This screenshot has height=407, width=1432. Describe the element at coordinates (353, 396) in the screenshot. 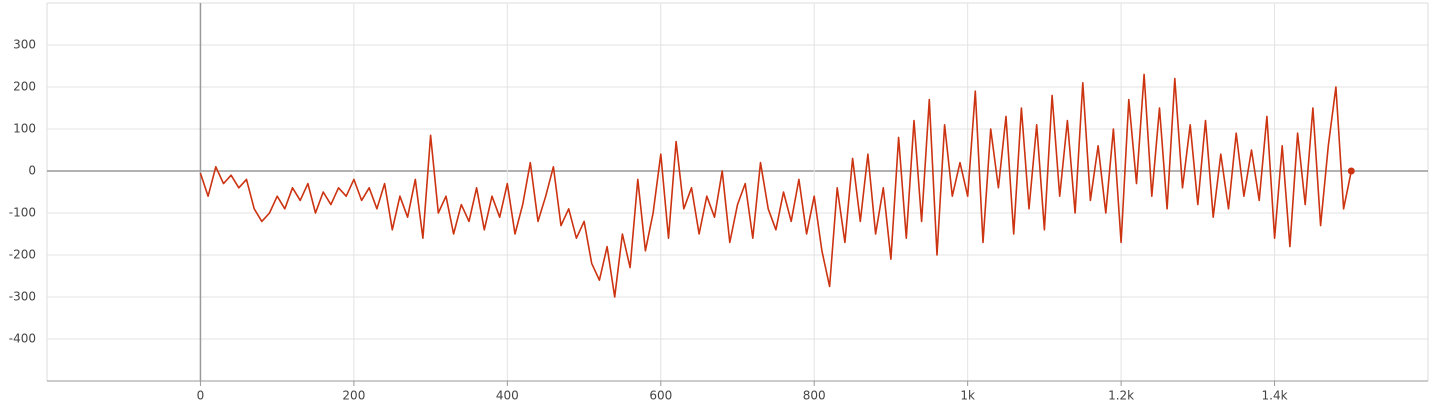

I see `x-tick-label: 200` at that location.